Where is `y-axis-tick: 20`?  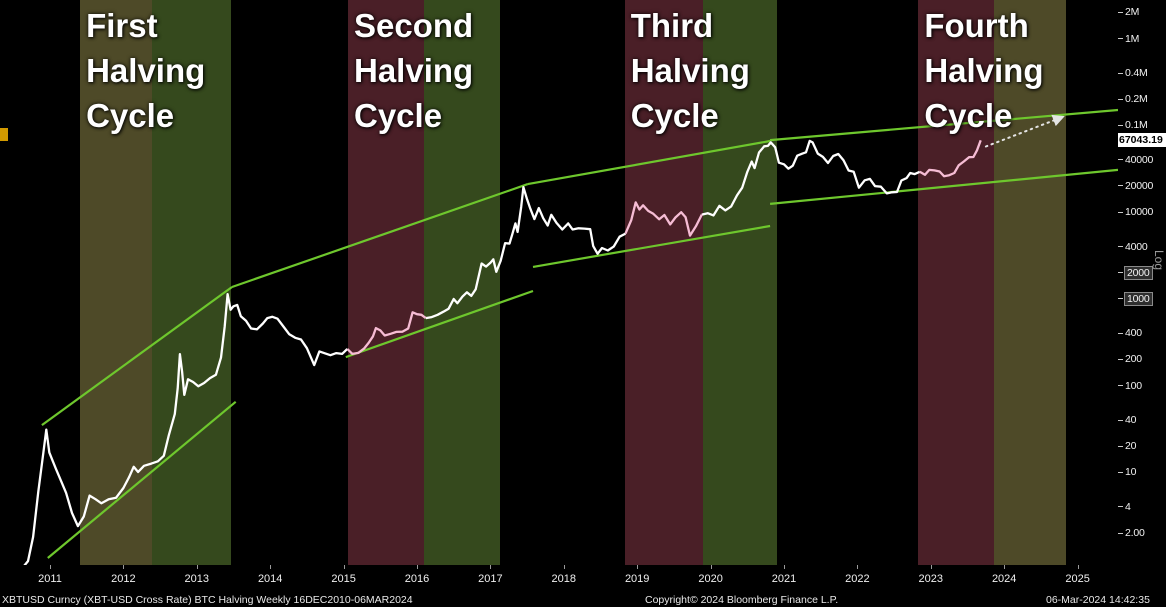
y-axis-tick: 20 is located at coordinates (1127, 446).